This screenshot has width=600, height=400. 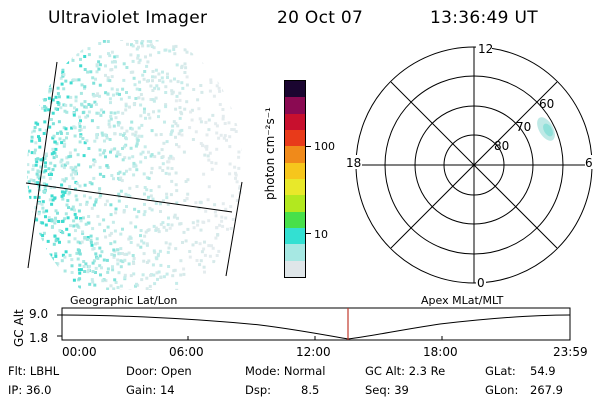 What do you see at coordinates (353, 163) in the screenshot?
I see `mlt-label-18: 18` at bounding box center [353, 163].